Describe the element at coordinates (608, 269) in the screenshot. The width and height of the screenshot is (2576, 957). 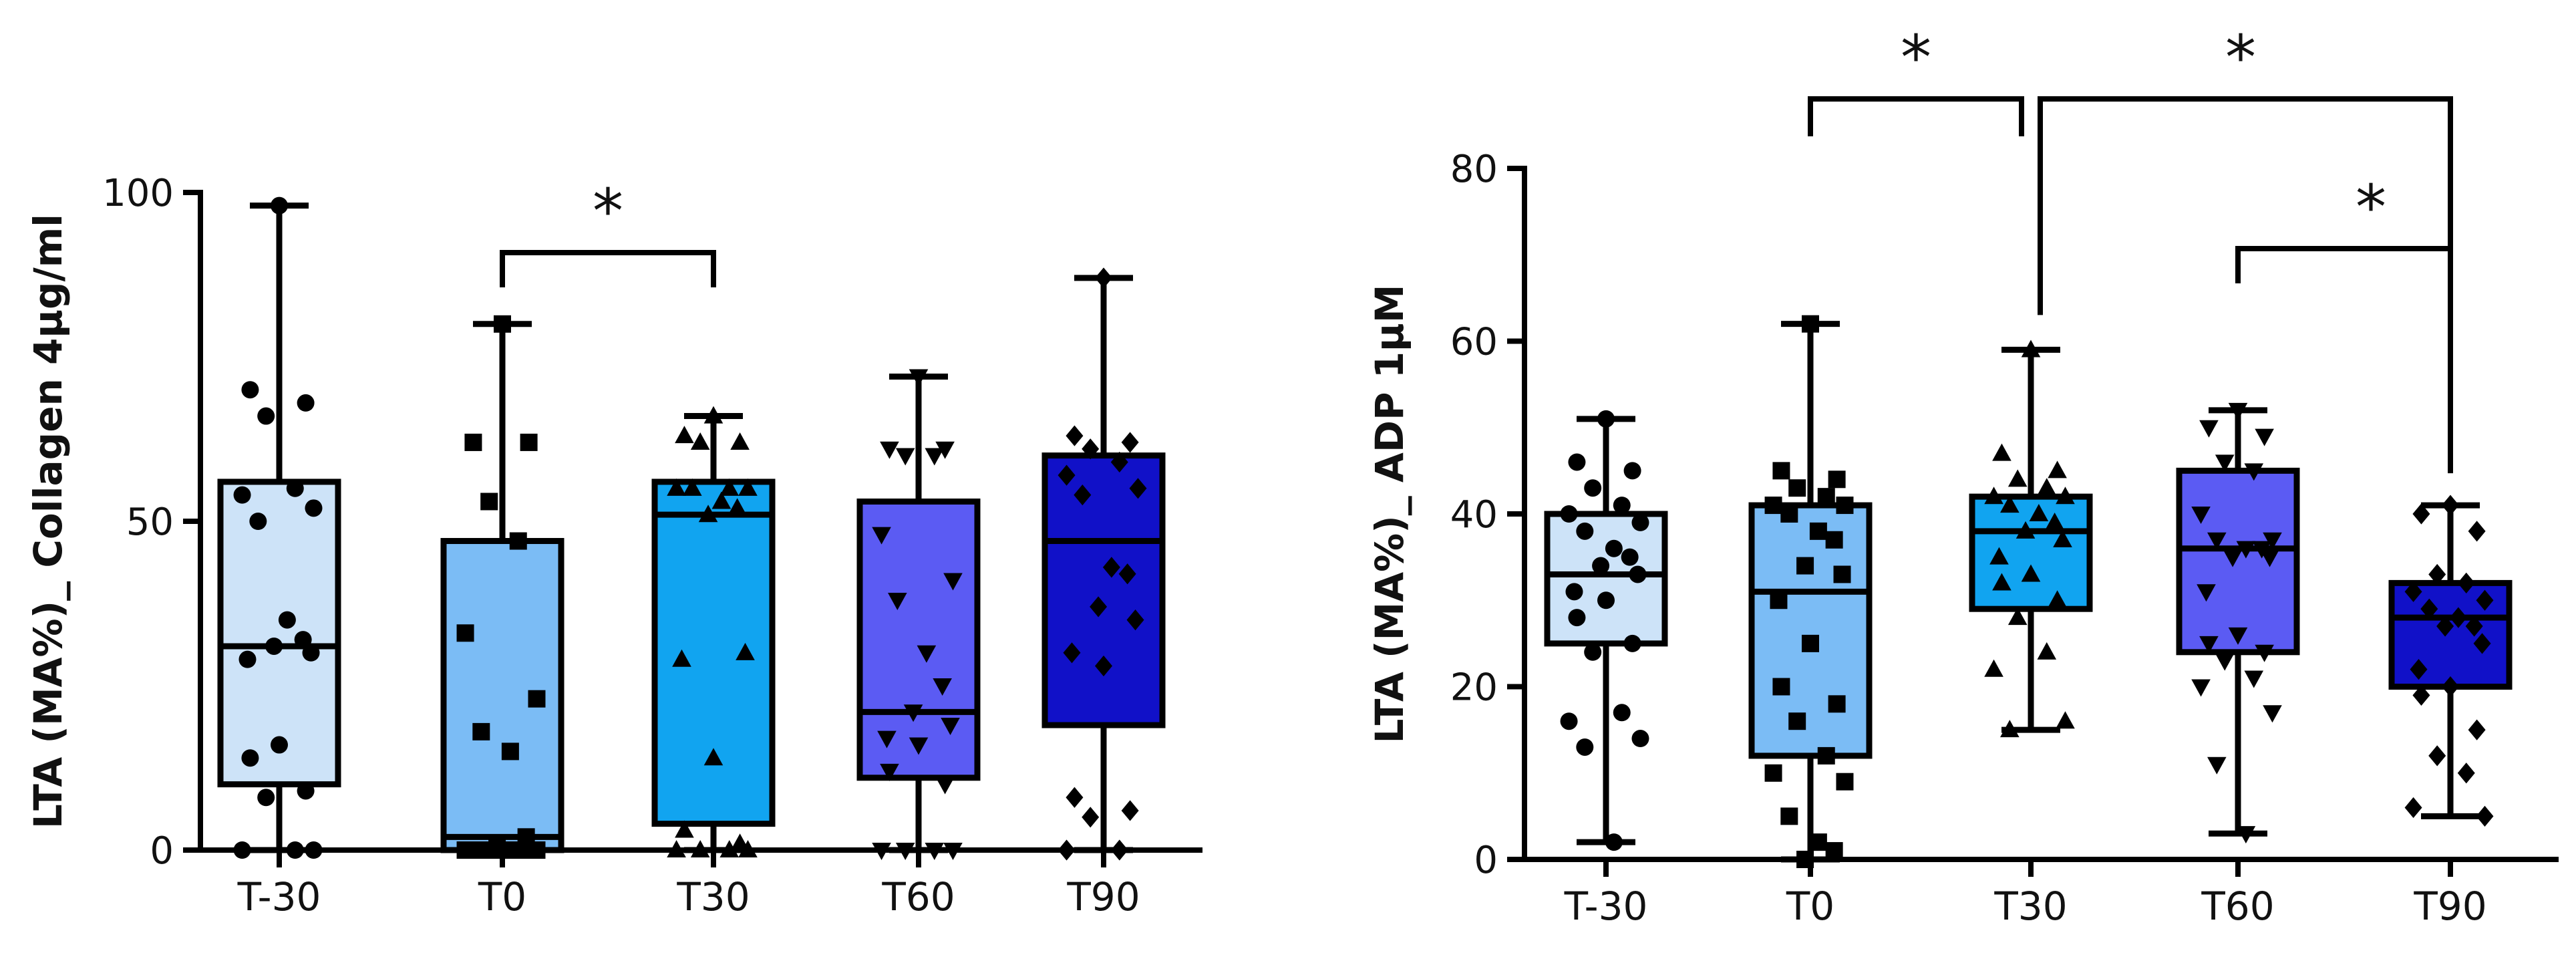
I see `bracket-line` at that location.